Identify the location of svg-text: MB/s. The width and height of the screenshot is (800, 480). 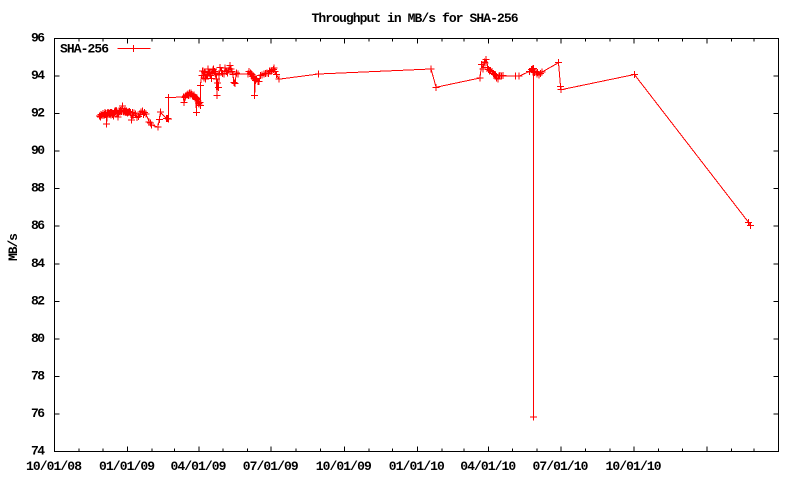
(13, 247).